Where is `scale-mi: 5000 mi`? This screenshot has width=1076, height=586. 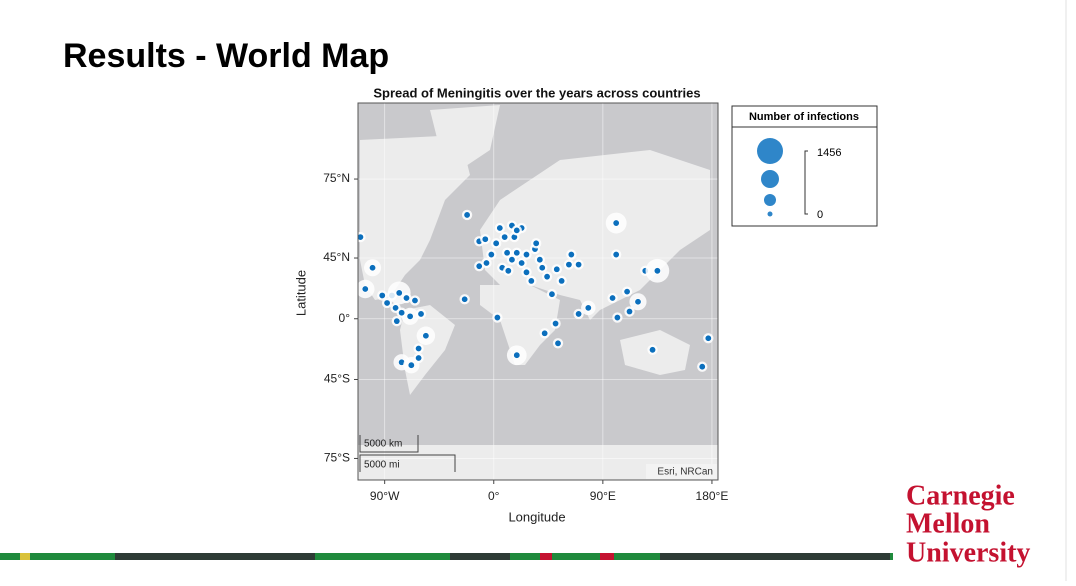
scale-mi: 5000 mi is located at coordinates (382, 465).